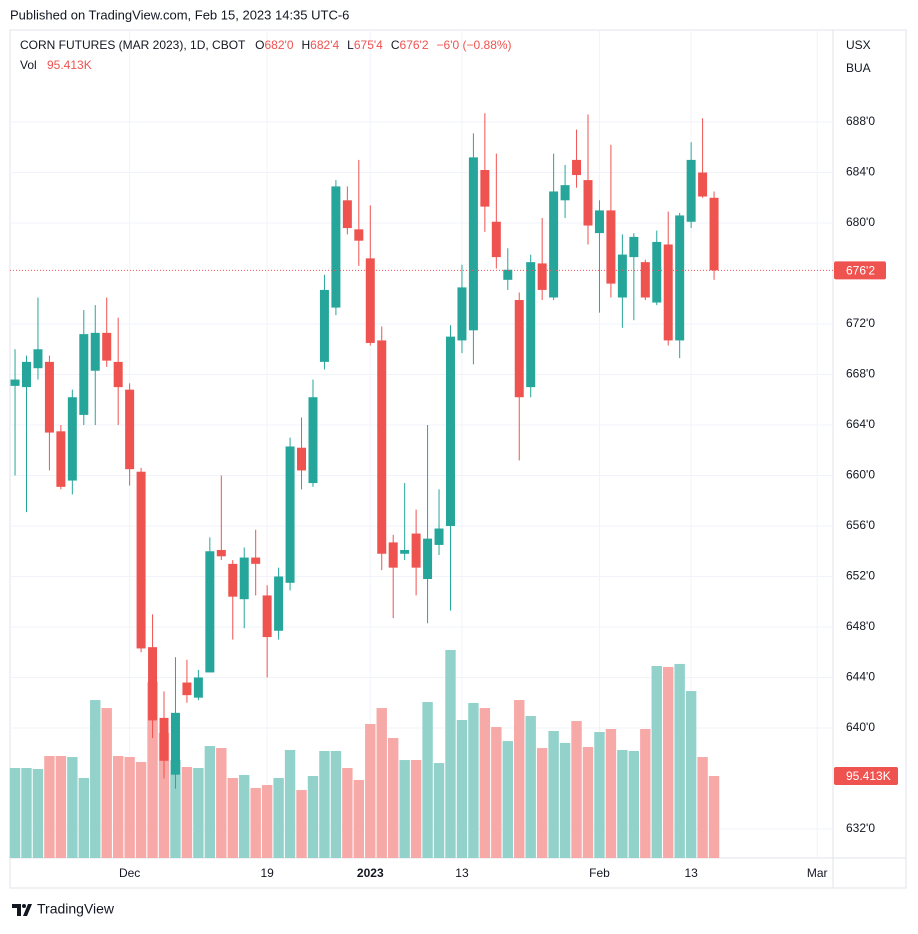  Describe the element at coordinates (324, 45) in the screenshot. I see `legend-value: 682'4` at that location.